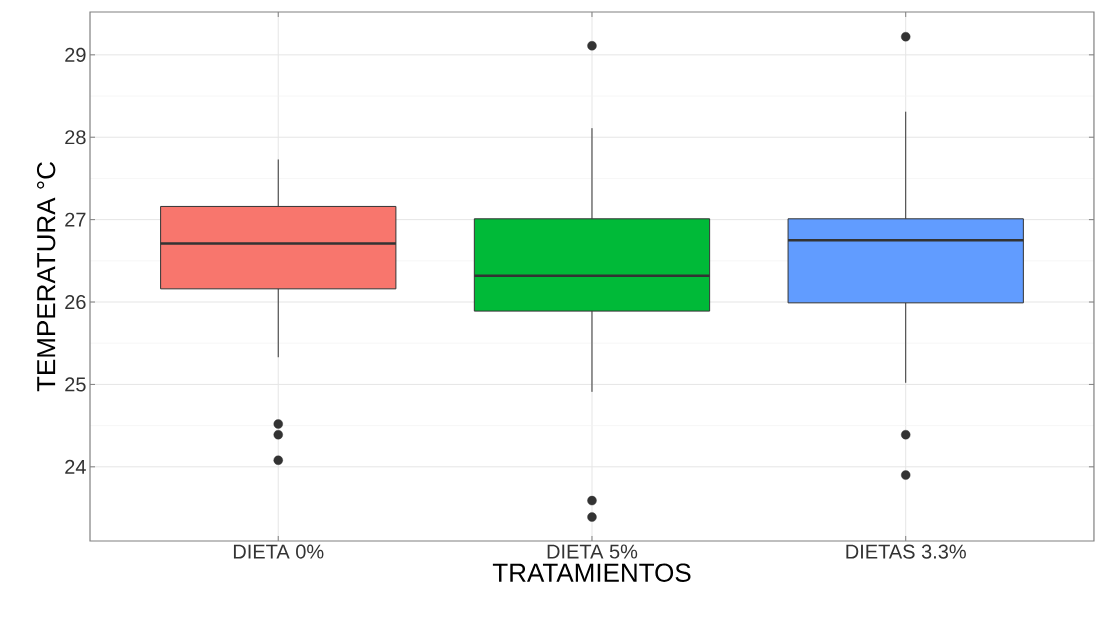 The image size is (1096, 617). Describe the element at coordinates (278, 551) in the screenshot. I see `x-tick-label: DIETA 0%` at that location.